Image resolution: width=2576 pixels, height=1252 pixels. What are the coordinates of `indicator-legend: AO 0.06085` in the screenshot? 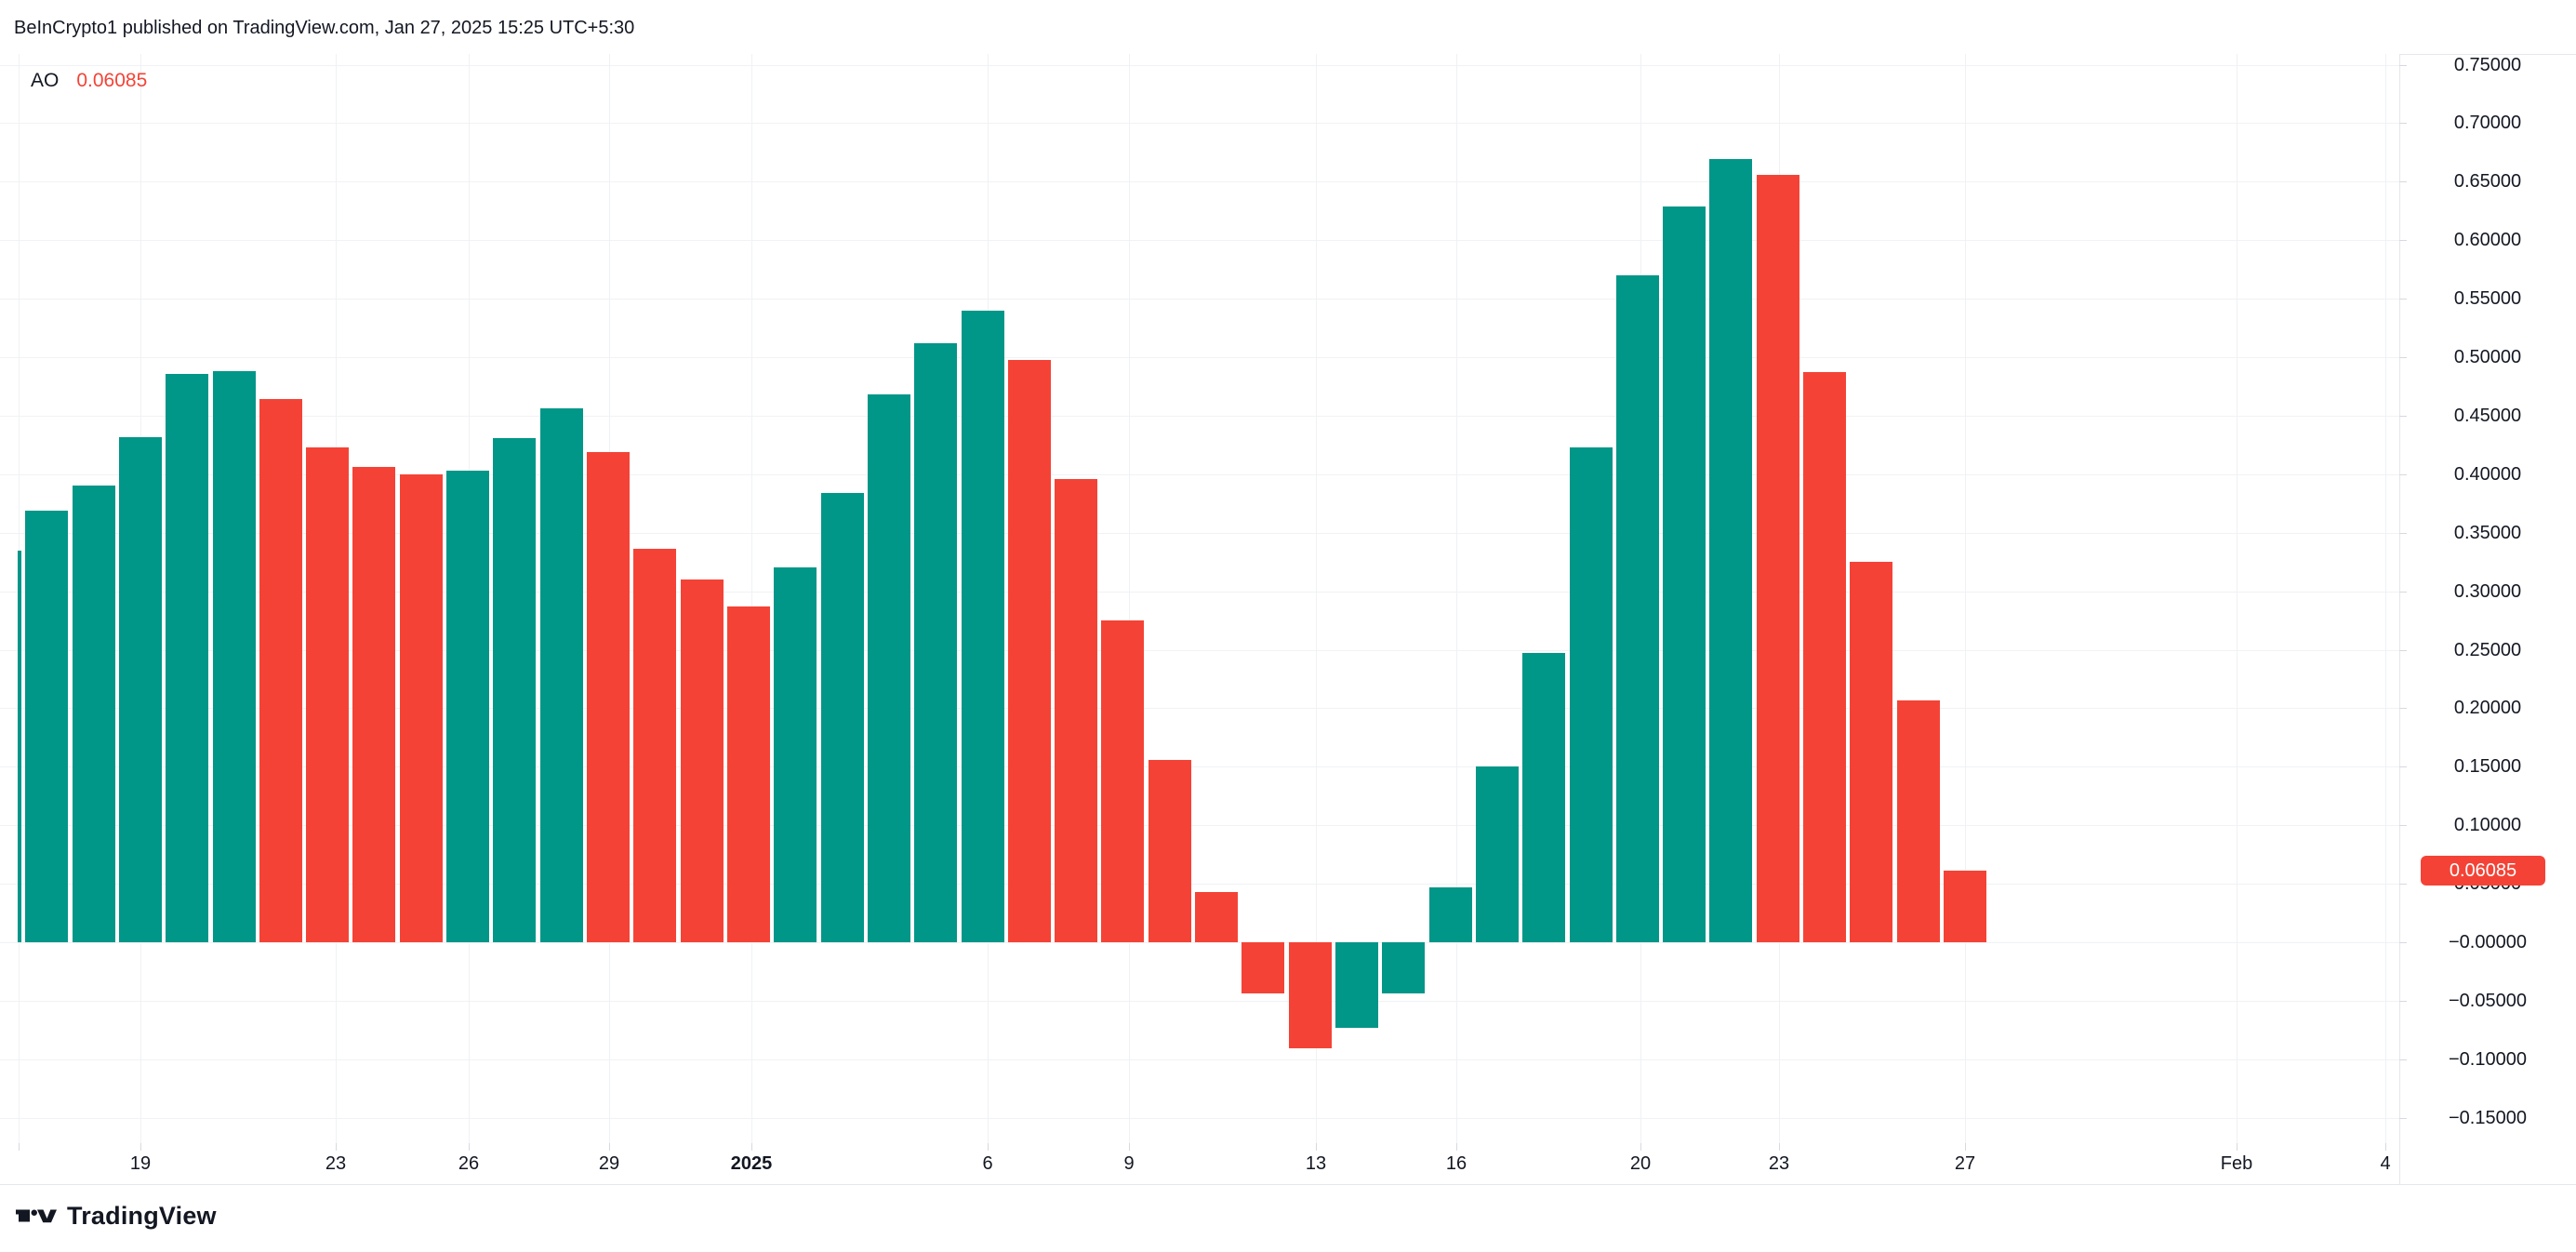 It's located at (89, 81).